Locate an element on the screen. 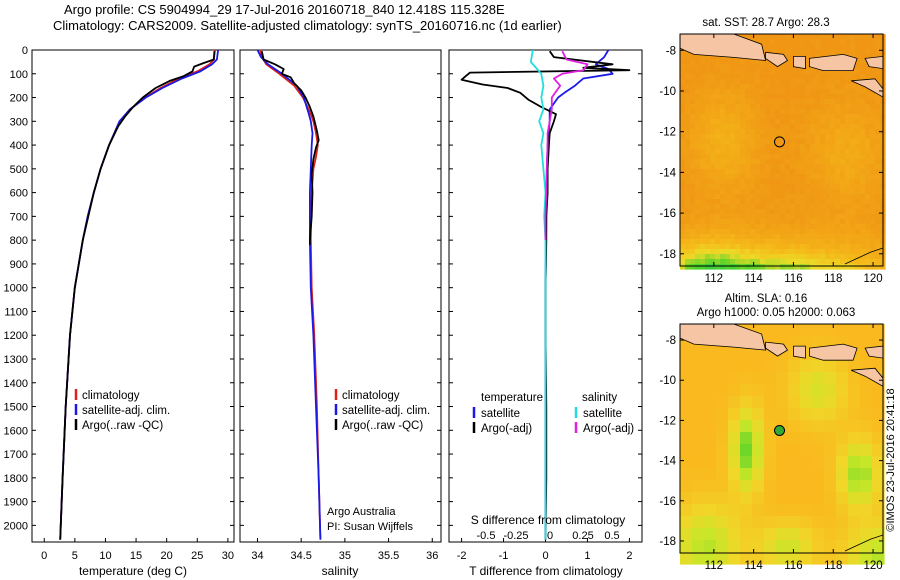  difference-xtick-label: -2 is located at coordinates (462, 556).